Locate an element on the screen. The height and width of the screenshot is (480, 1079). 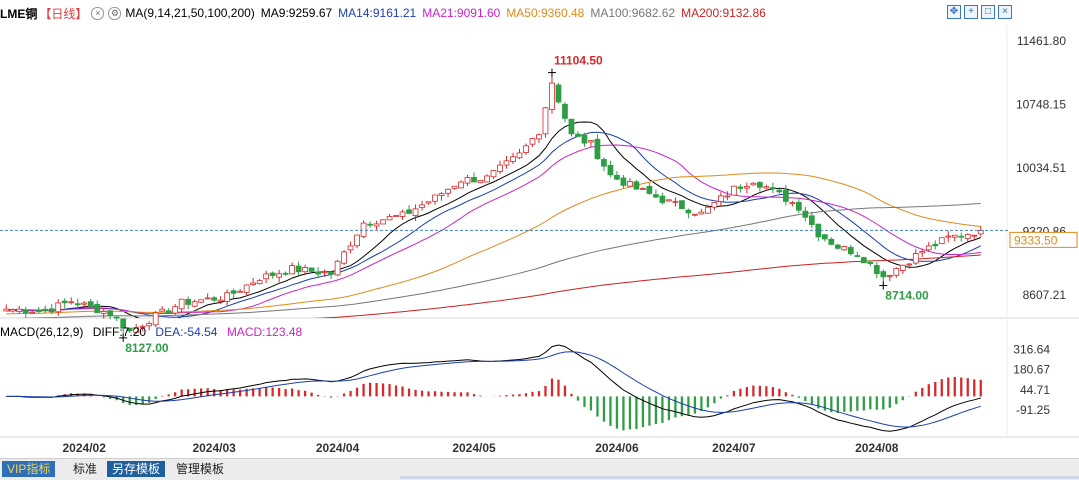
add-icon: + is located at coordinates (971, 12).